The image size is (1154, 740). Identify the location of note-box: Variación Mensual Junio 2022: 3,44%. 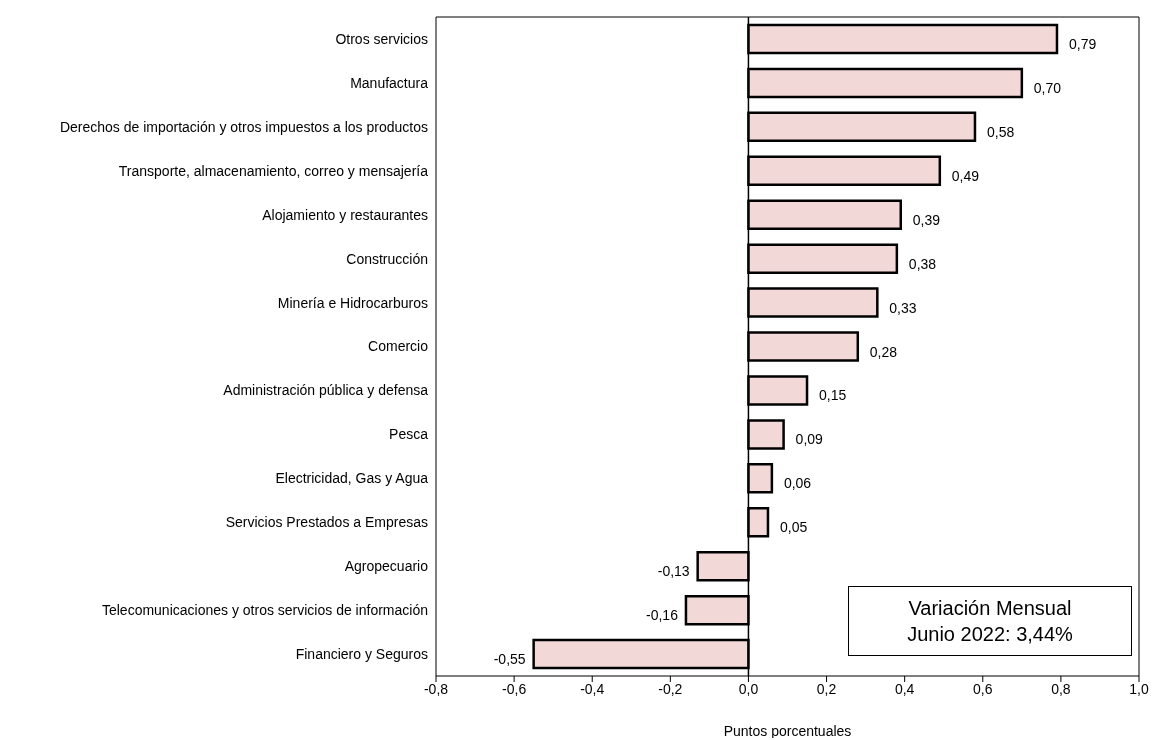
(990, 621).